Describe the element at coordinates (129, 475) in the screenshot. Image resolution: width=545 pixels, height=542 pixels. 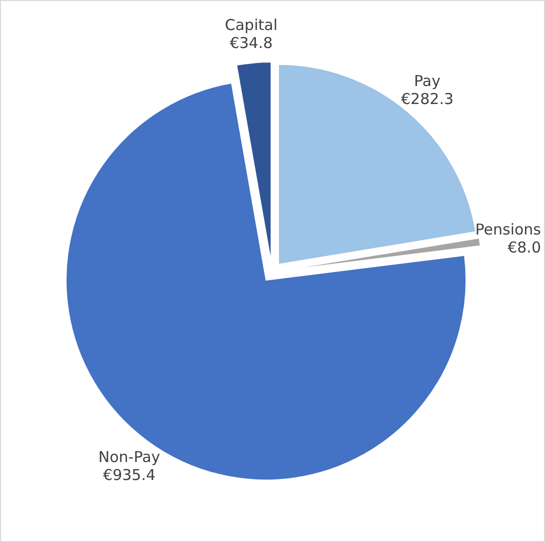
I see `data-label: €935.4` at that location.